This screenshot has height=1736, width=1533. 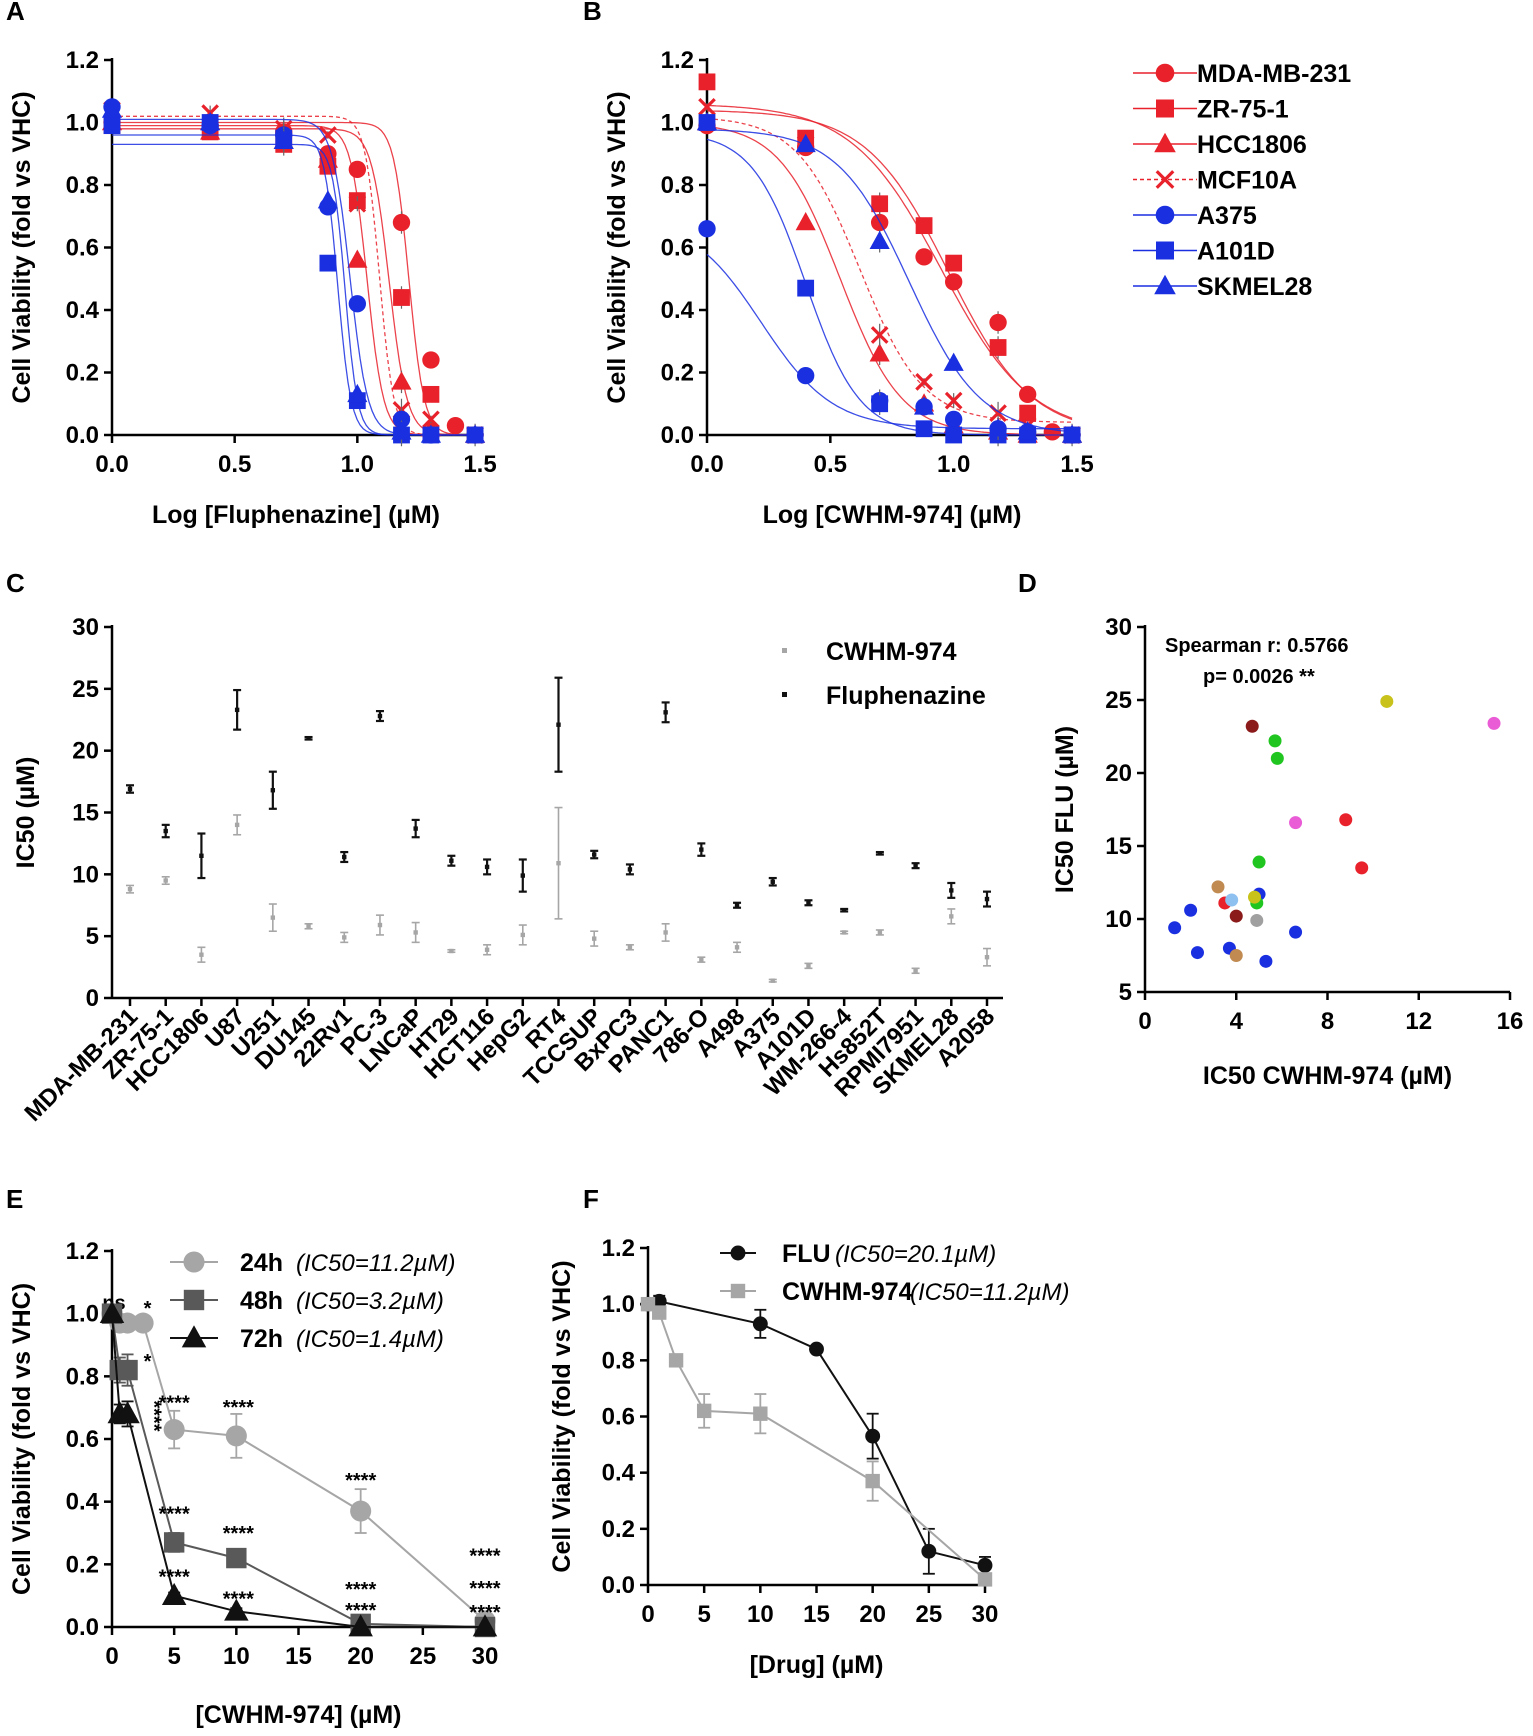 What do you see at coordinates (558, 794) in the screenshot?
I see `series-Fluphenazine` at bounding box center [558, 794].